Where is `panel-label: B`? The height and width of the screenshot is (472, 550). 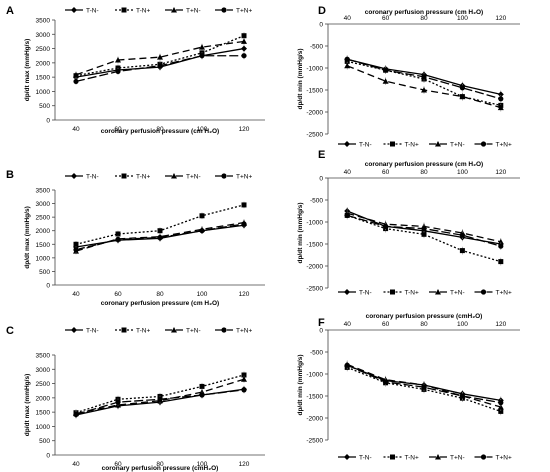 panel-label: B is located at coordinates (10, 175).